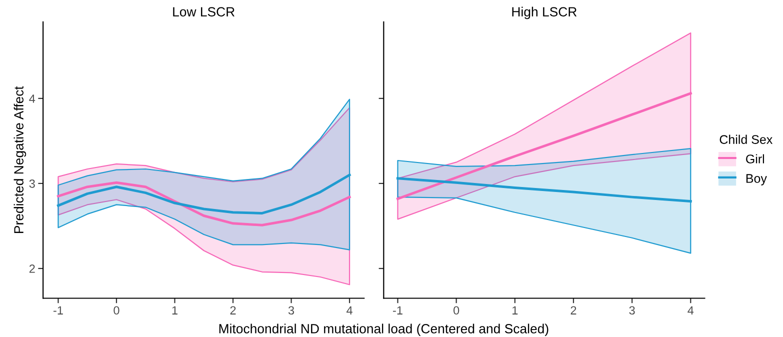 The width and height of the screenshot is (783, 337). What do you see at coordinates (20, 159) in the screenshot?
I see `y-axis-title: Predicted Negative Affect` at bounding box center [20, 159].